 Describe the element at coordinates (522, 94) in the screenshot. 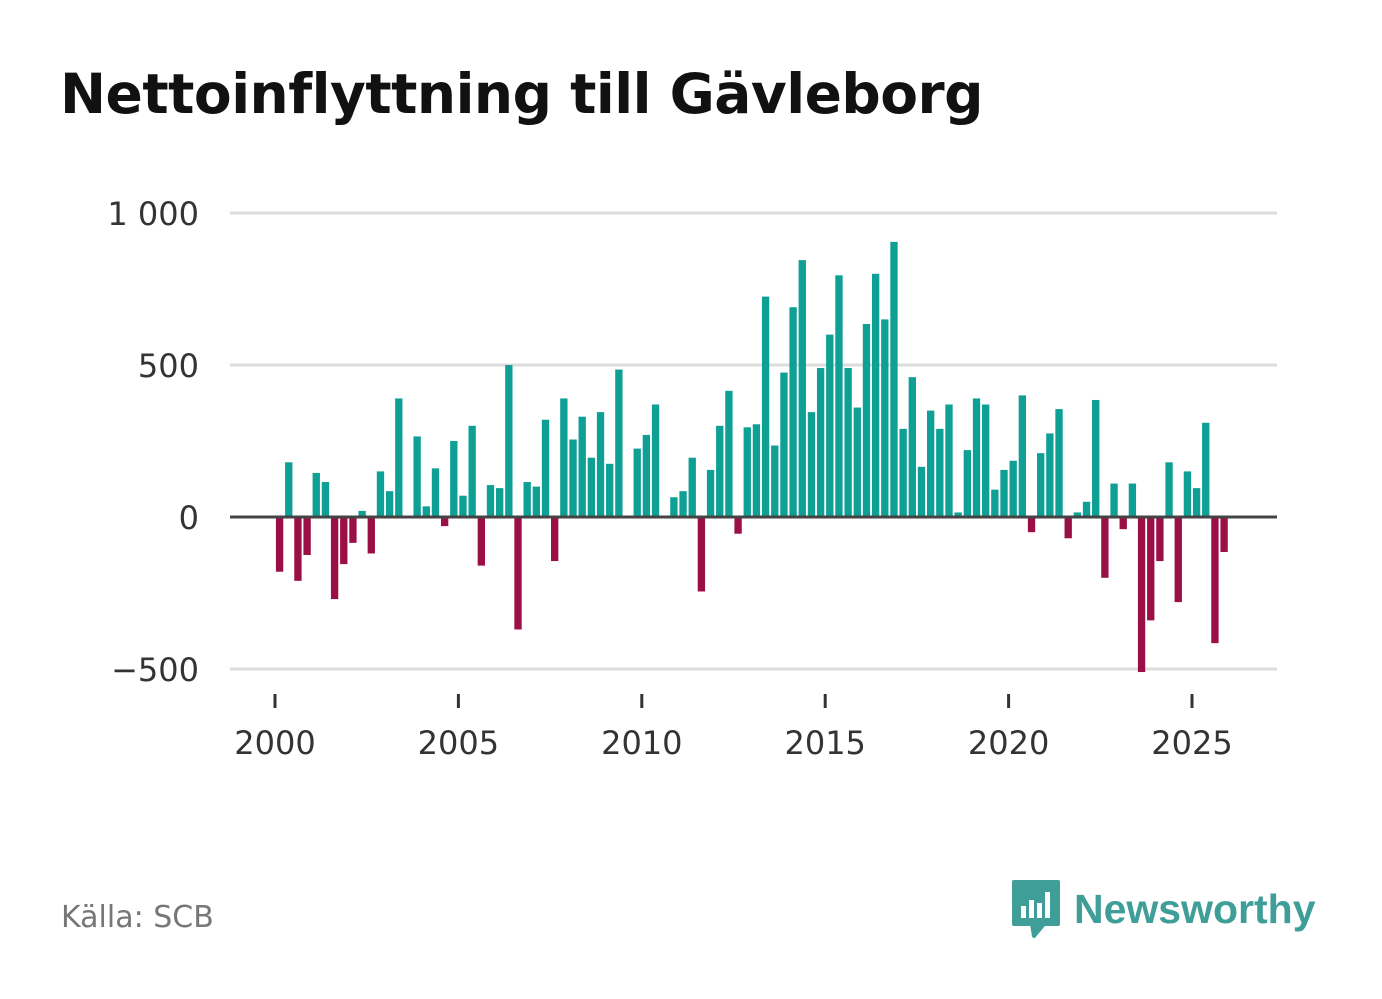

I see `chart-title: Nettoinflyttning till Gävleborg` at that location.